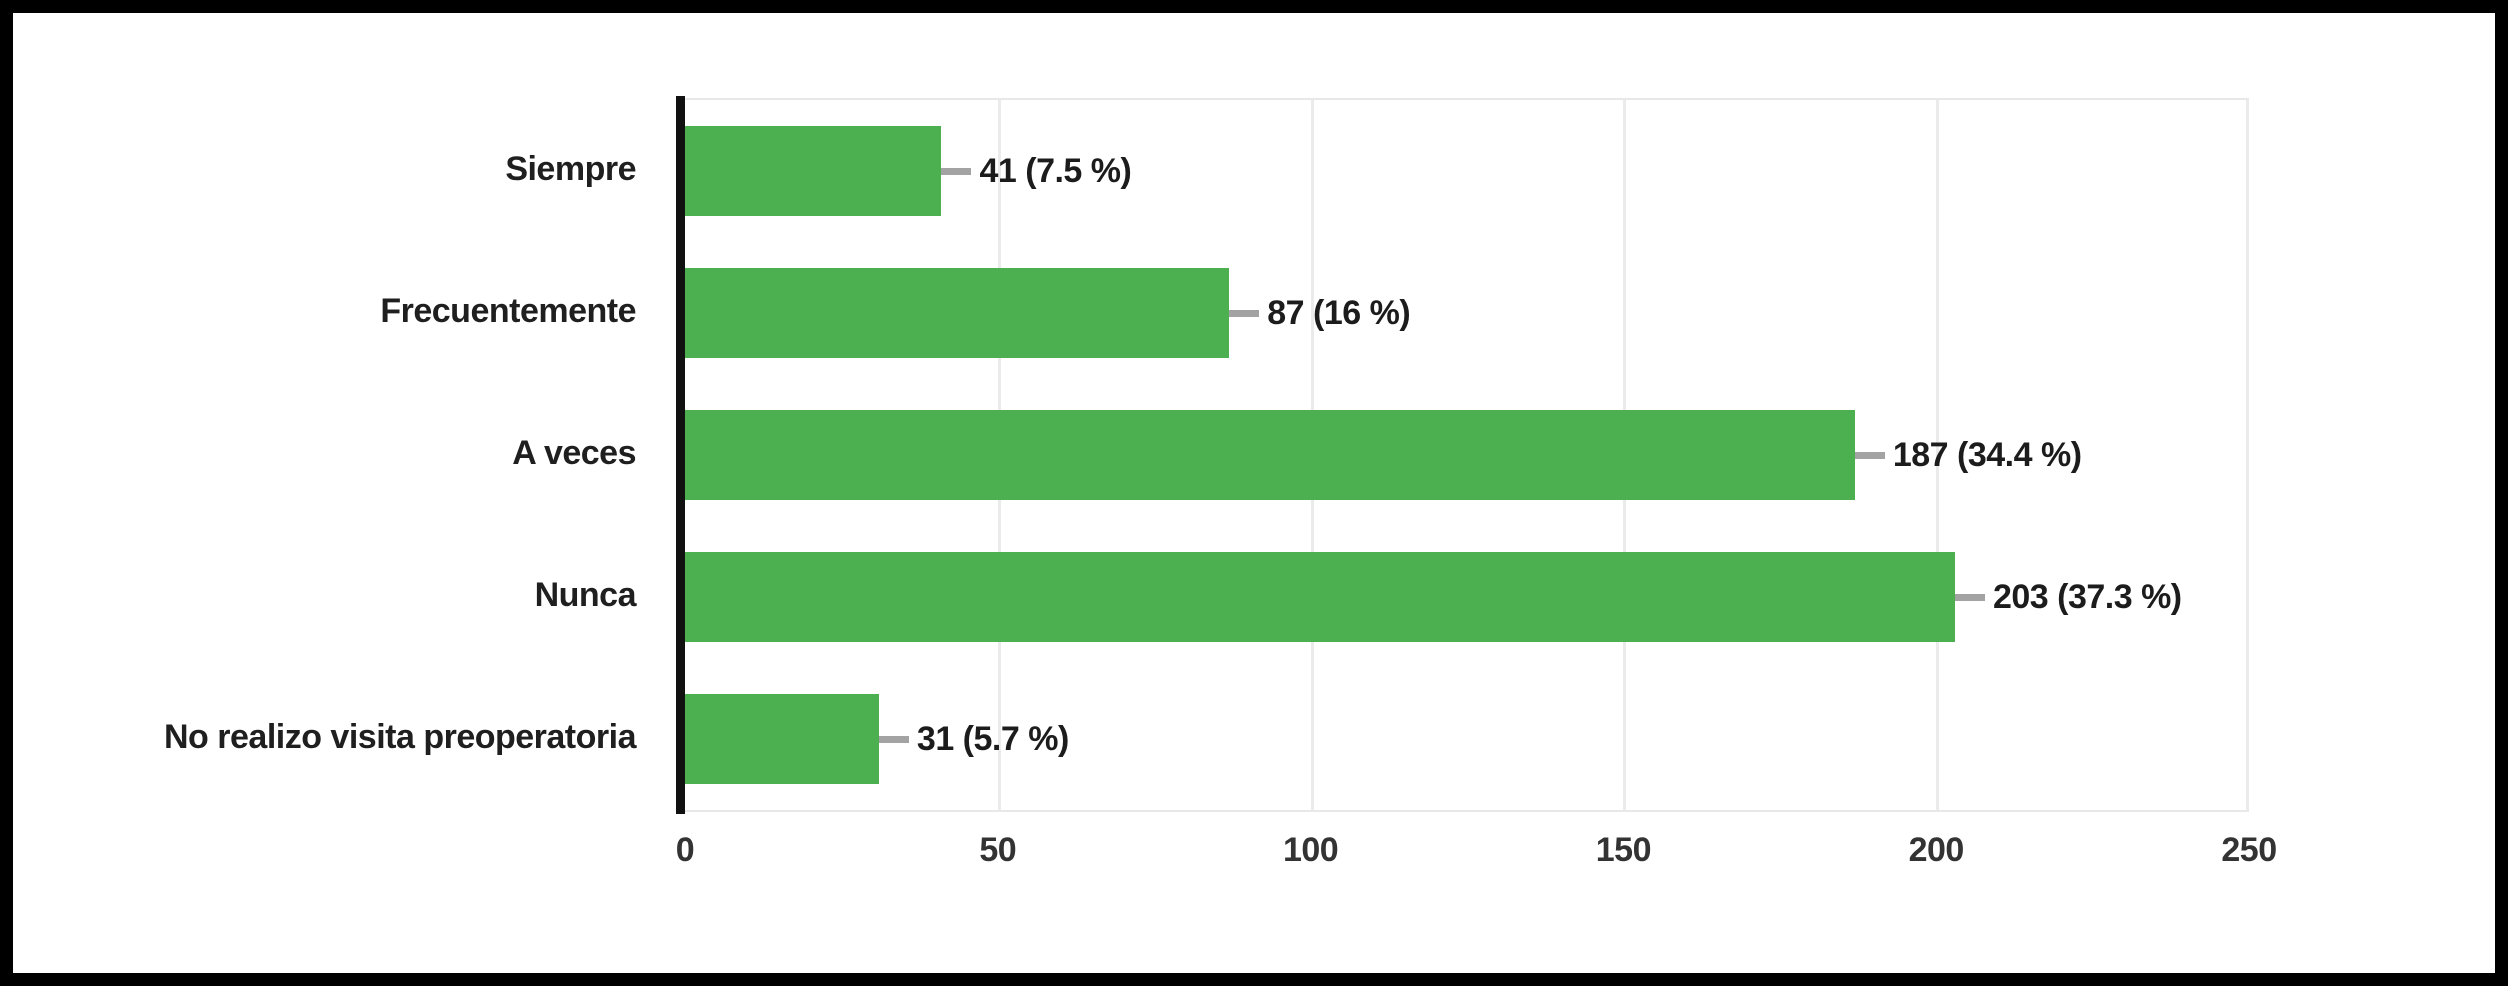  What do you see at coordinates (400, 736) in the screenshot?
I see `category-label: No realizo visita preoperatoria` at bounding box center [400, 736].